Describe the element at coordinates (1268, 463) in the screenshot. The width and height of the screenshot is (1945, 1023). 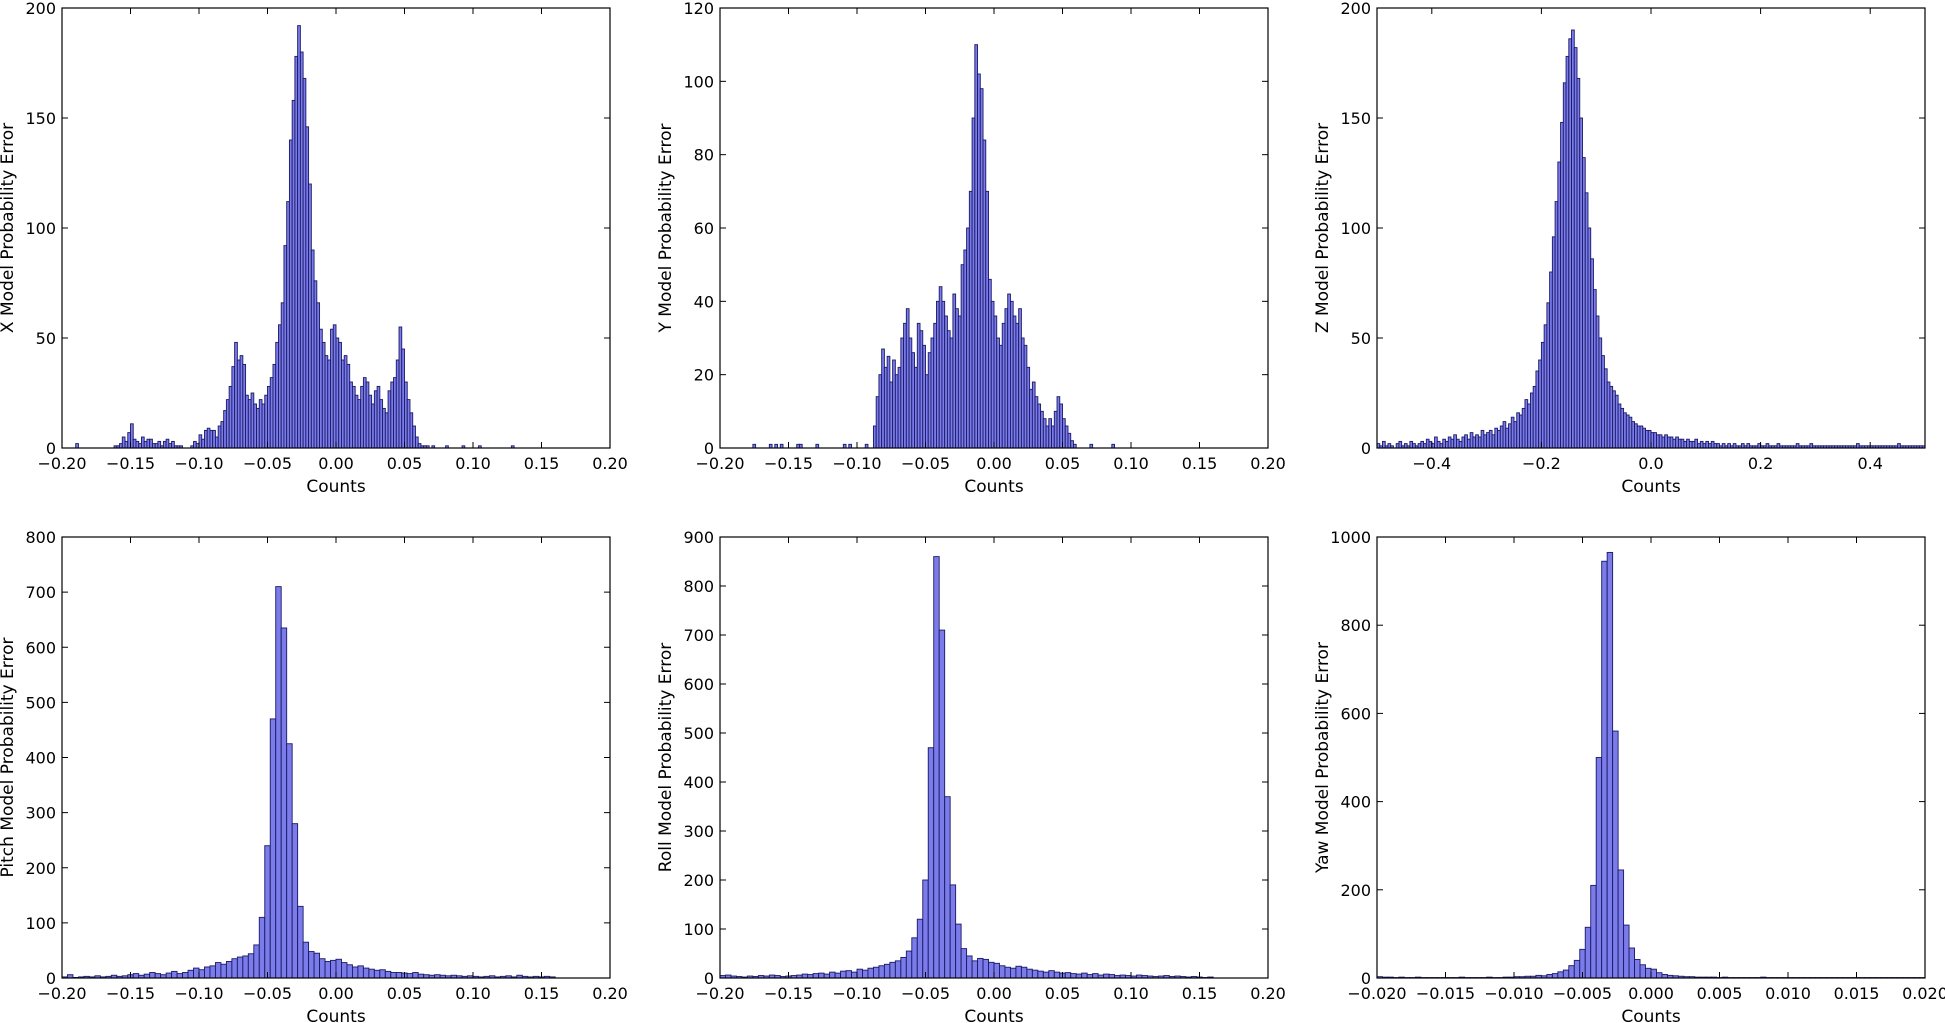
I see `x-tick-label: 0.20` at that location.